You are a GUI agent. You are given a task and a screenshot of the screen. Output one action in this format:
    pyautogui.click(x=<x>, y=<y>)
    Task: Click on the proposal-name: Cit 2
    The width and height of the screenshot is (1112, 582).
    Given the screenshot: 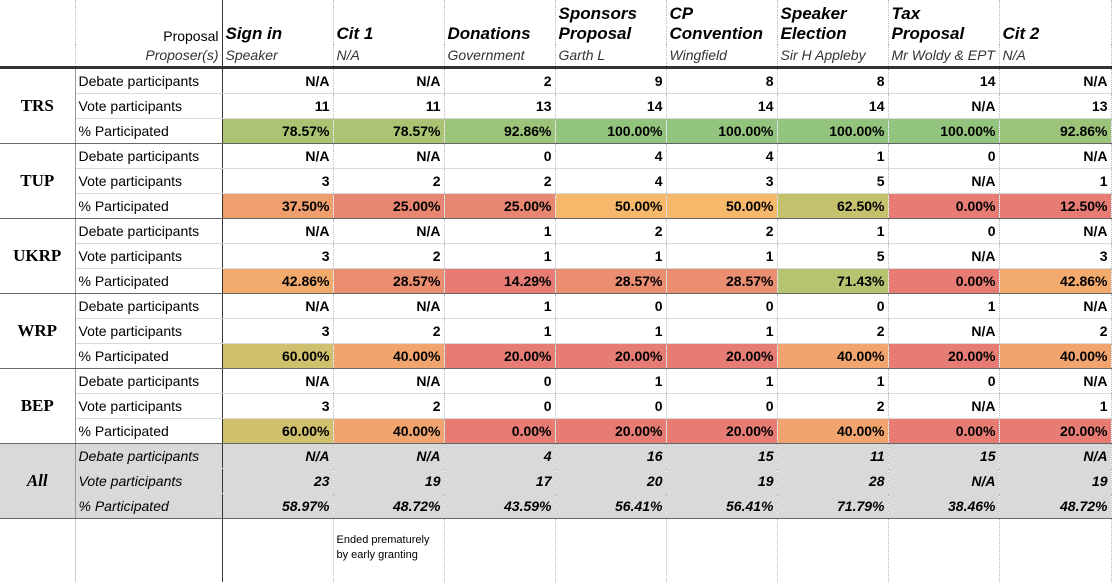 What is the action you would take?
    pyautogui.click(x=1055, y=22)
    